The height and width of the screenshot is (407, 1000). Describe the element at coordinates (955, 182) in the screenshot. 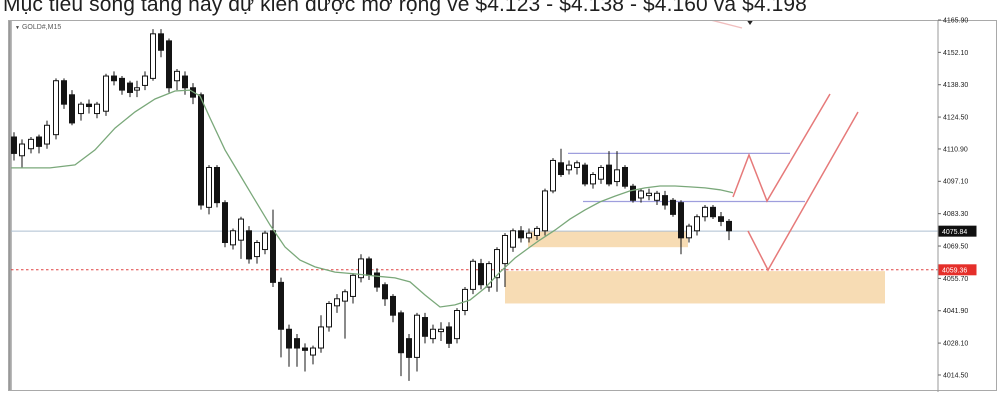

I see `axis-tick-label: 4097.10` at that location.